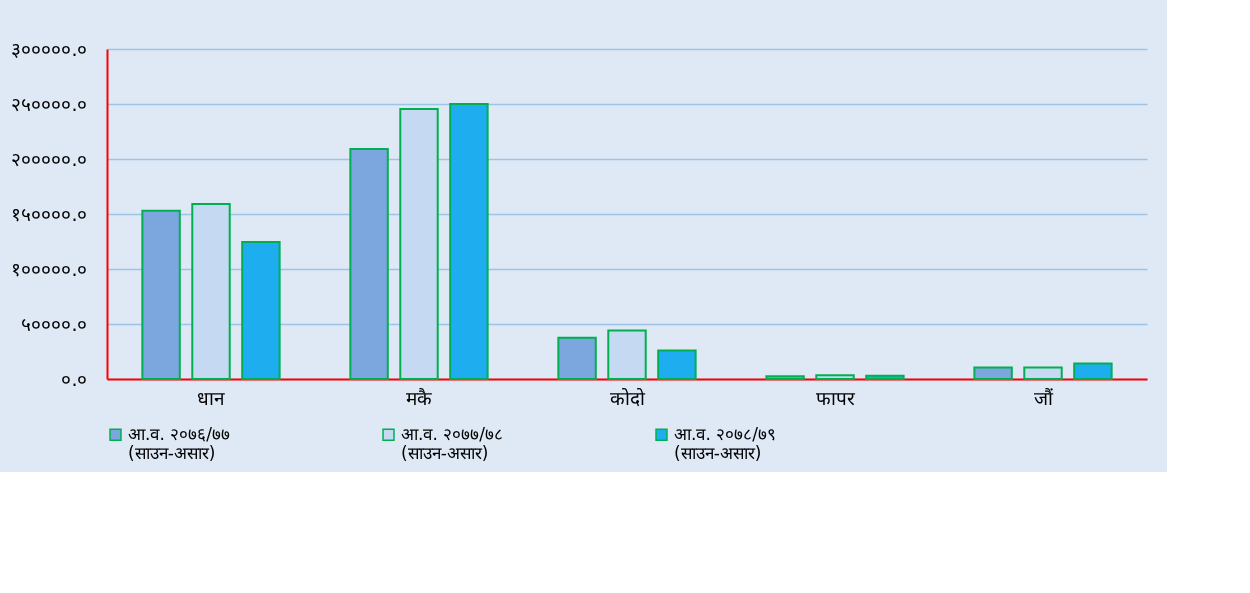 Image resolution: width=1250 pixels, height=593 pixels. What do you see at coordinates (49, 213) in the screenshot?
I see `y-tick-label: १५००००.०` at bounding box center [49, 213].